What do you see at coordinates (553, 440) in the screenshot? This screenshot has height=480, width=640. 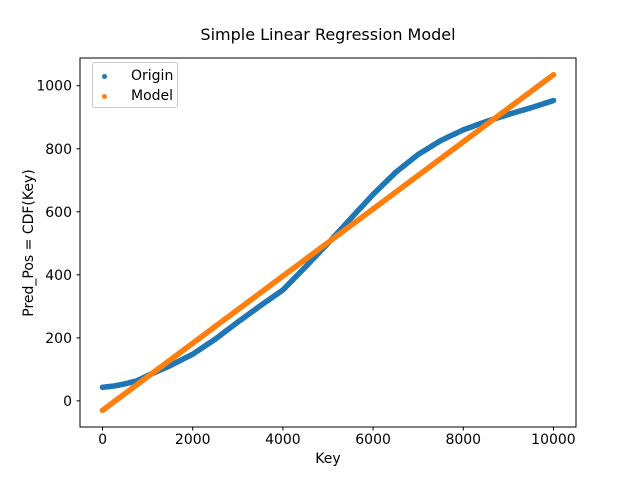 I see `x-tick-label: 10000` at bounding box center [553, 440].